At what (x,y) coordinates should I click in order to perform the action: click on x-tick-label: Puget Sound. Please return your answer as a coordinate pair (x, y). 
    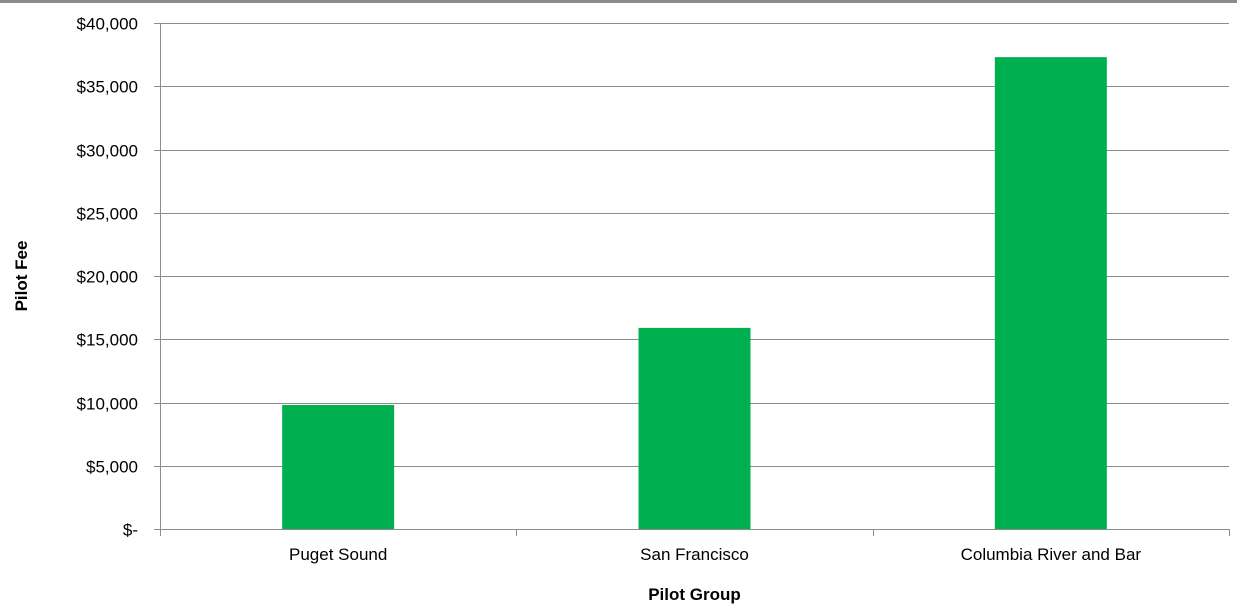
    Looking at the image, I should click on (338, 554).